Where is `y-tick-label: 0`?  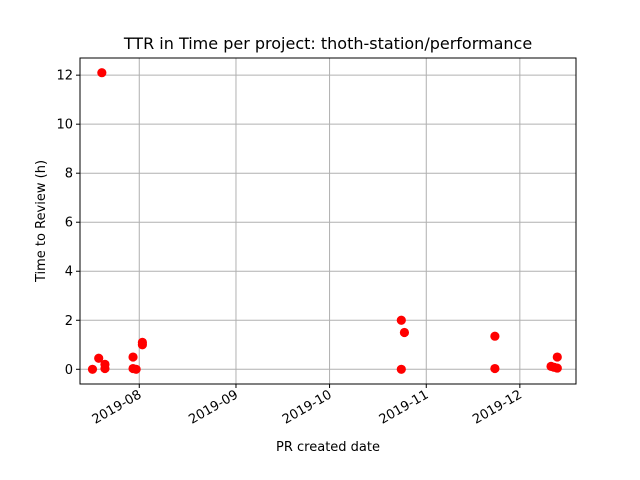 y-tick-label: 0 is located at coordinates (69, 370).